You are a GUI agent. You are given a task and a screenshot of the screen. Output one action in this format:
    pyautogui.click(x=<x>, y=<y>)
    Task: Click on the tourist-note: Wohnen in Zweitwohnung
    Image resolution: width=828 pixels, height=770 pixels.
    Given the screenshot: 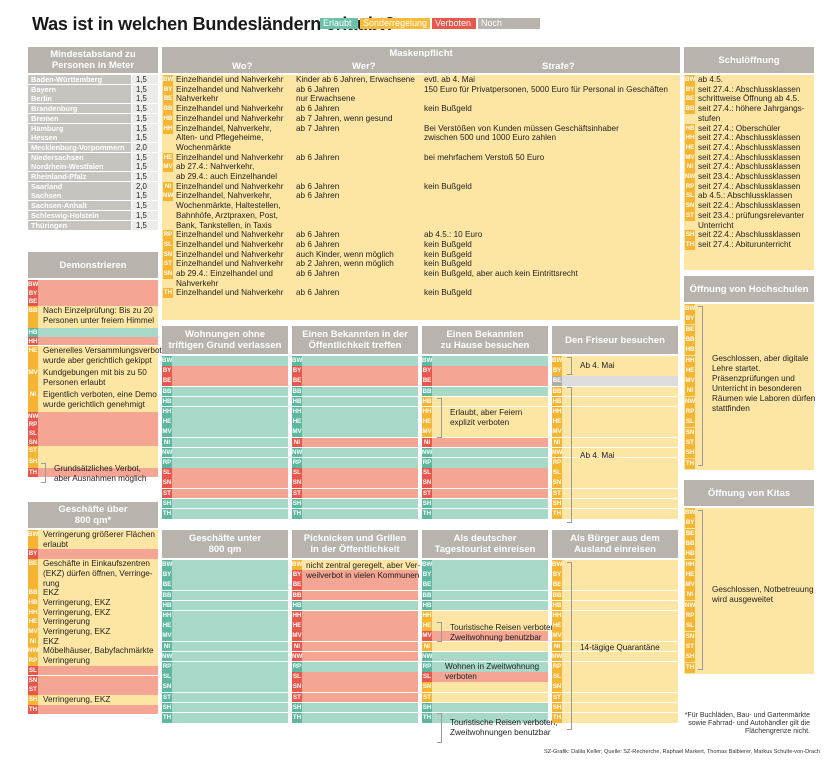 What is the action you would take?
    pyautogui.click(x=492, y=666)
    